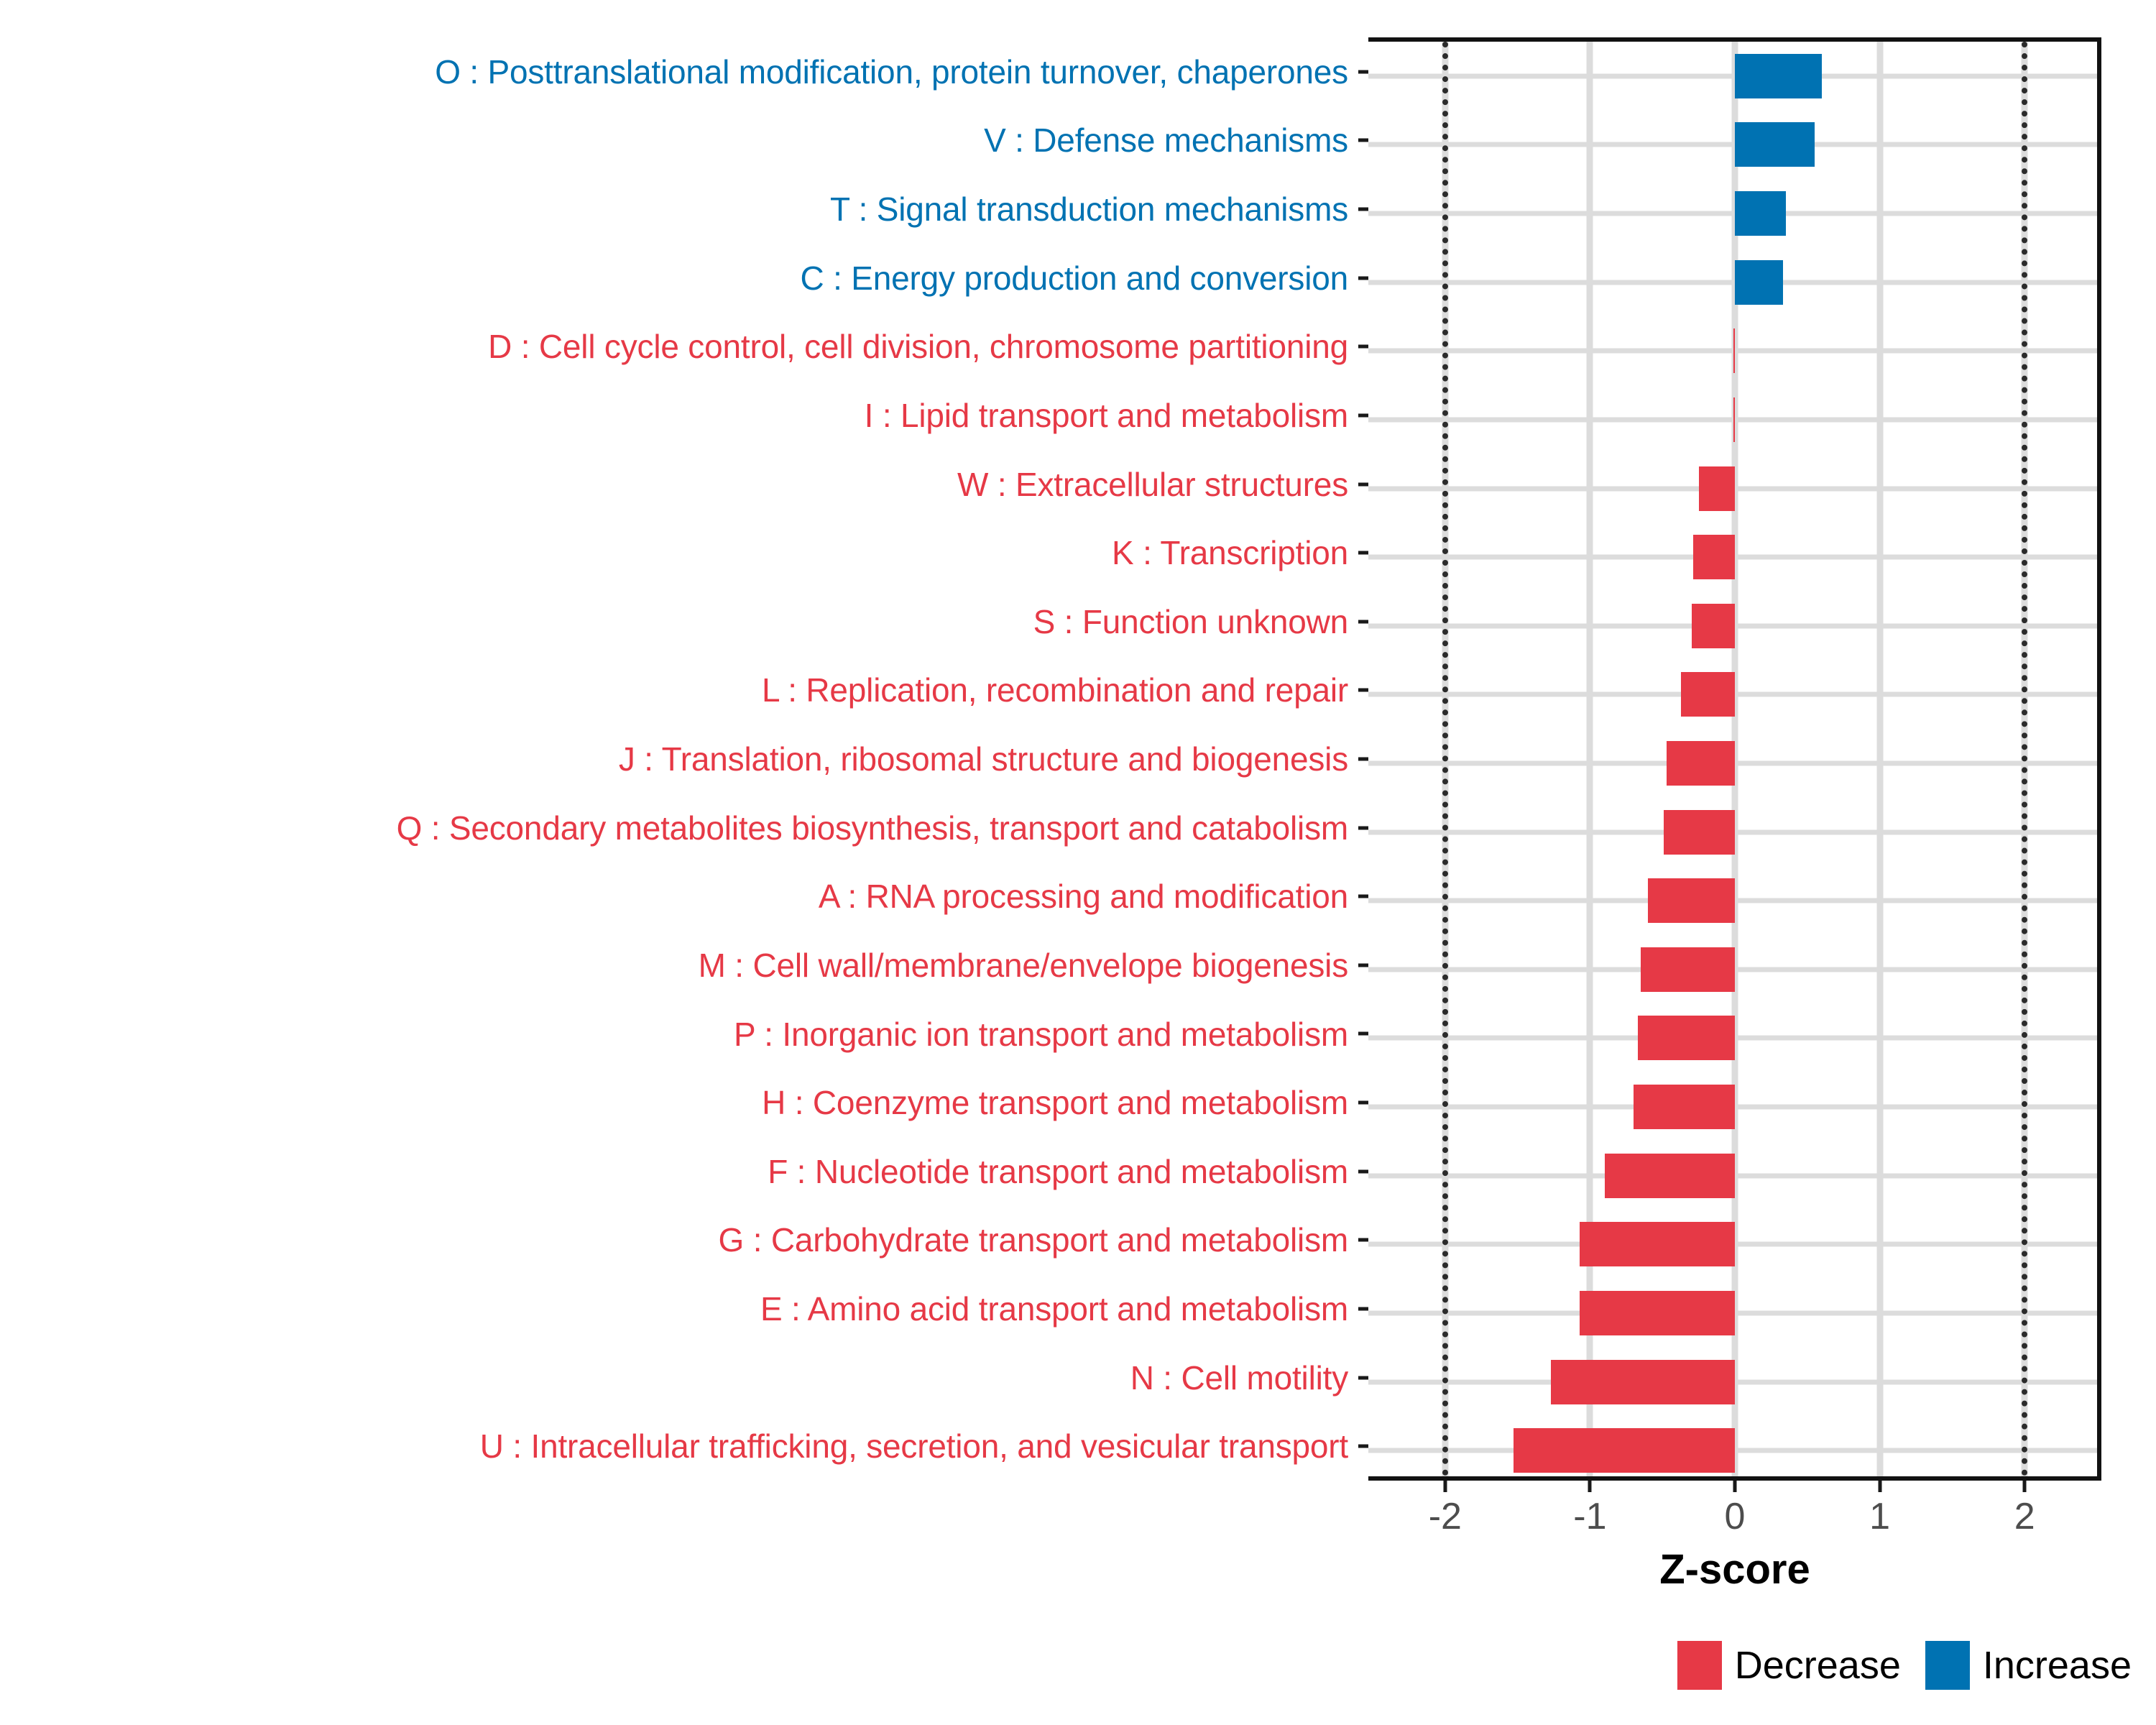 The image size is (2156, 1725). What do you see at coordinates (1083, 897) in the screenshot?
I see `category-label: A : RNA processing and modification` at bounding box center [1083, 897].